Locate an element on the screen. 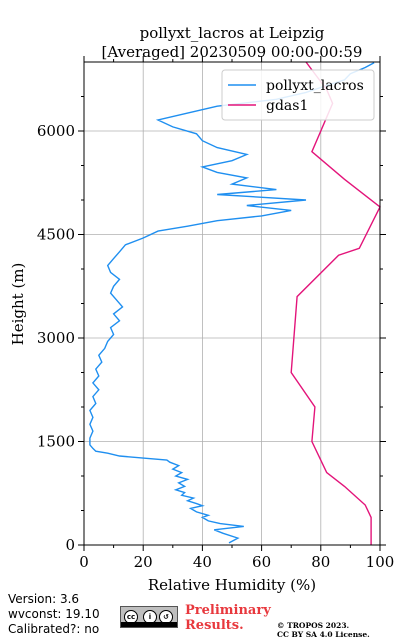  y-tick-label: 1500 is located at coordinates (56, 442).